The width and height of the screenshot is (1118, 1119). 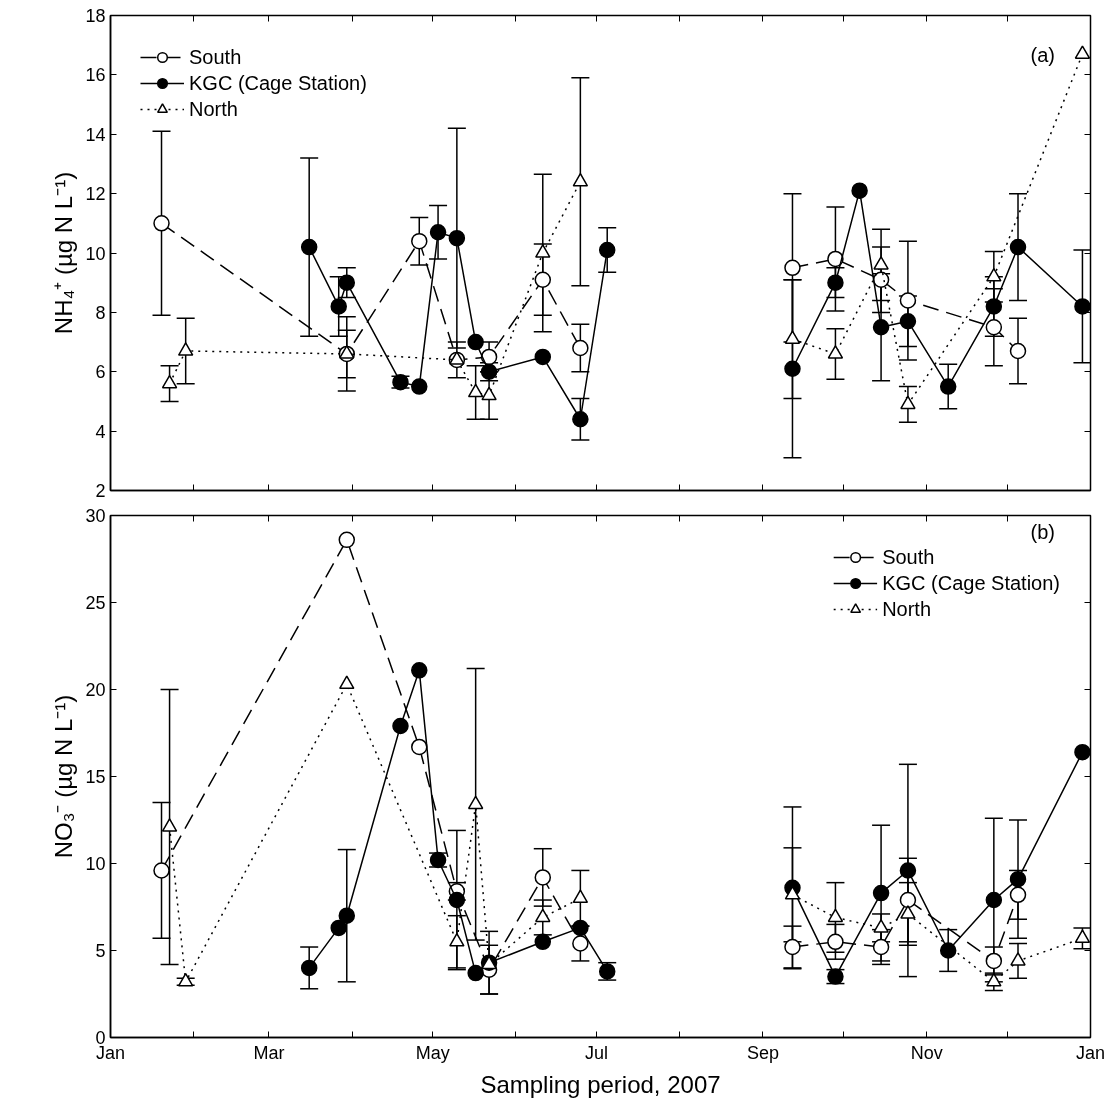 I want to click on x-tick-label: Mar, so click(x=269, y=1052).